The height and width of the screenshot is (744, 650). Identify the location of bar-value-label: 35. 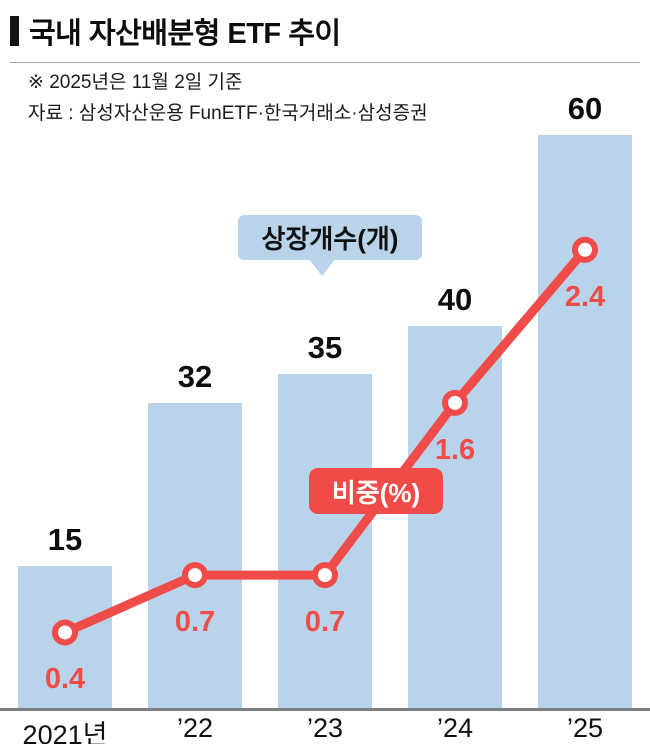
(325, 348).